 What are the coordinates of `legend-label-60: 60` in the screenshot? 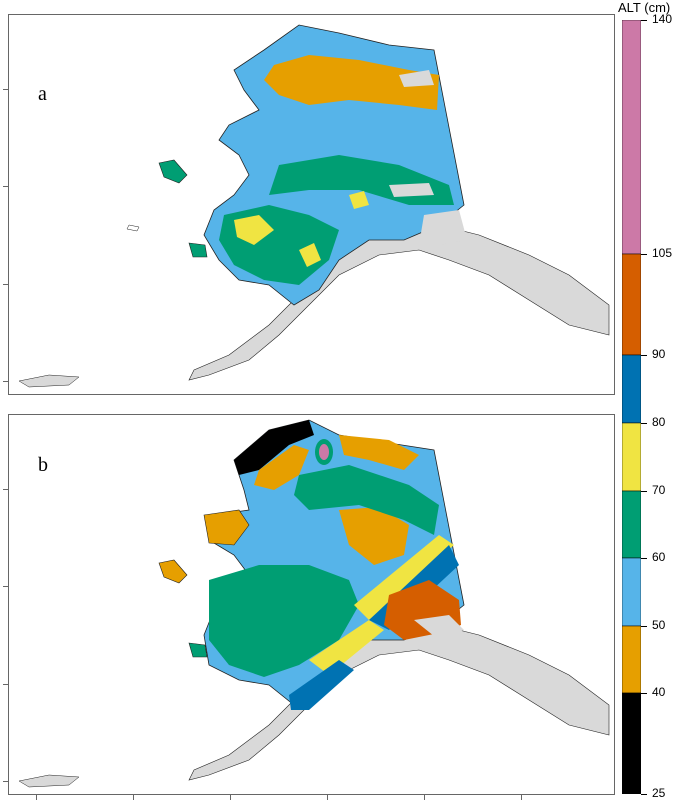 It's located at (659, 557).